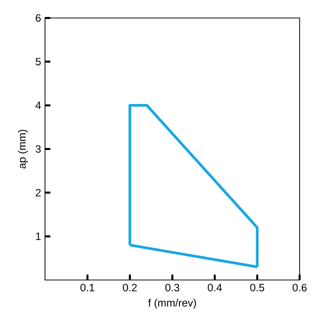  I want to click on x-tick-label: 0.5, so click(257, 288).